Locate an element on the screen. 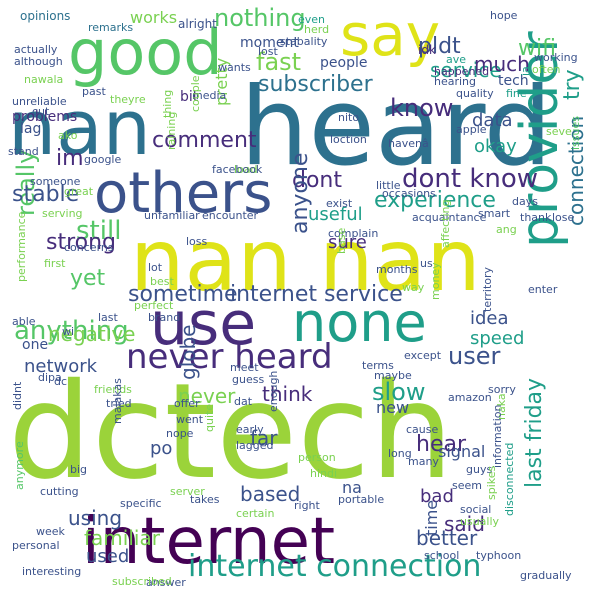 This screenshot has width=590, height=590. word-great: great is located at coordinates (79, 191).